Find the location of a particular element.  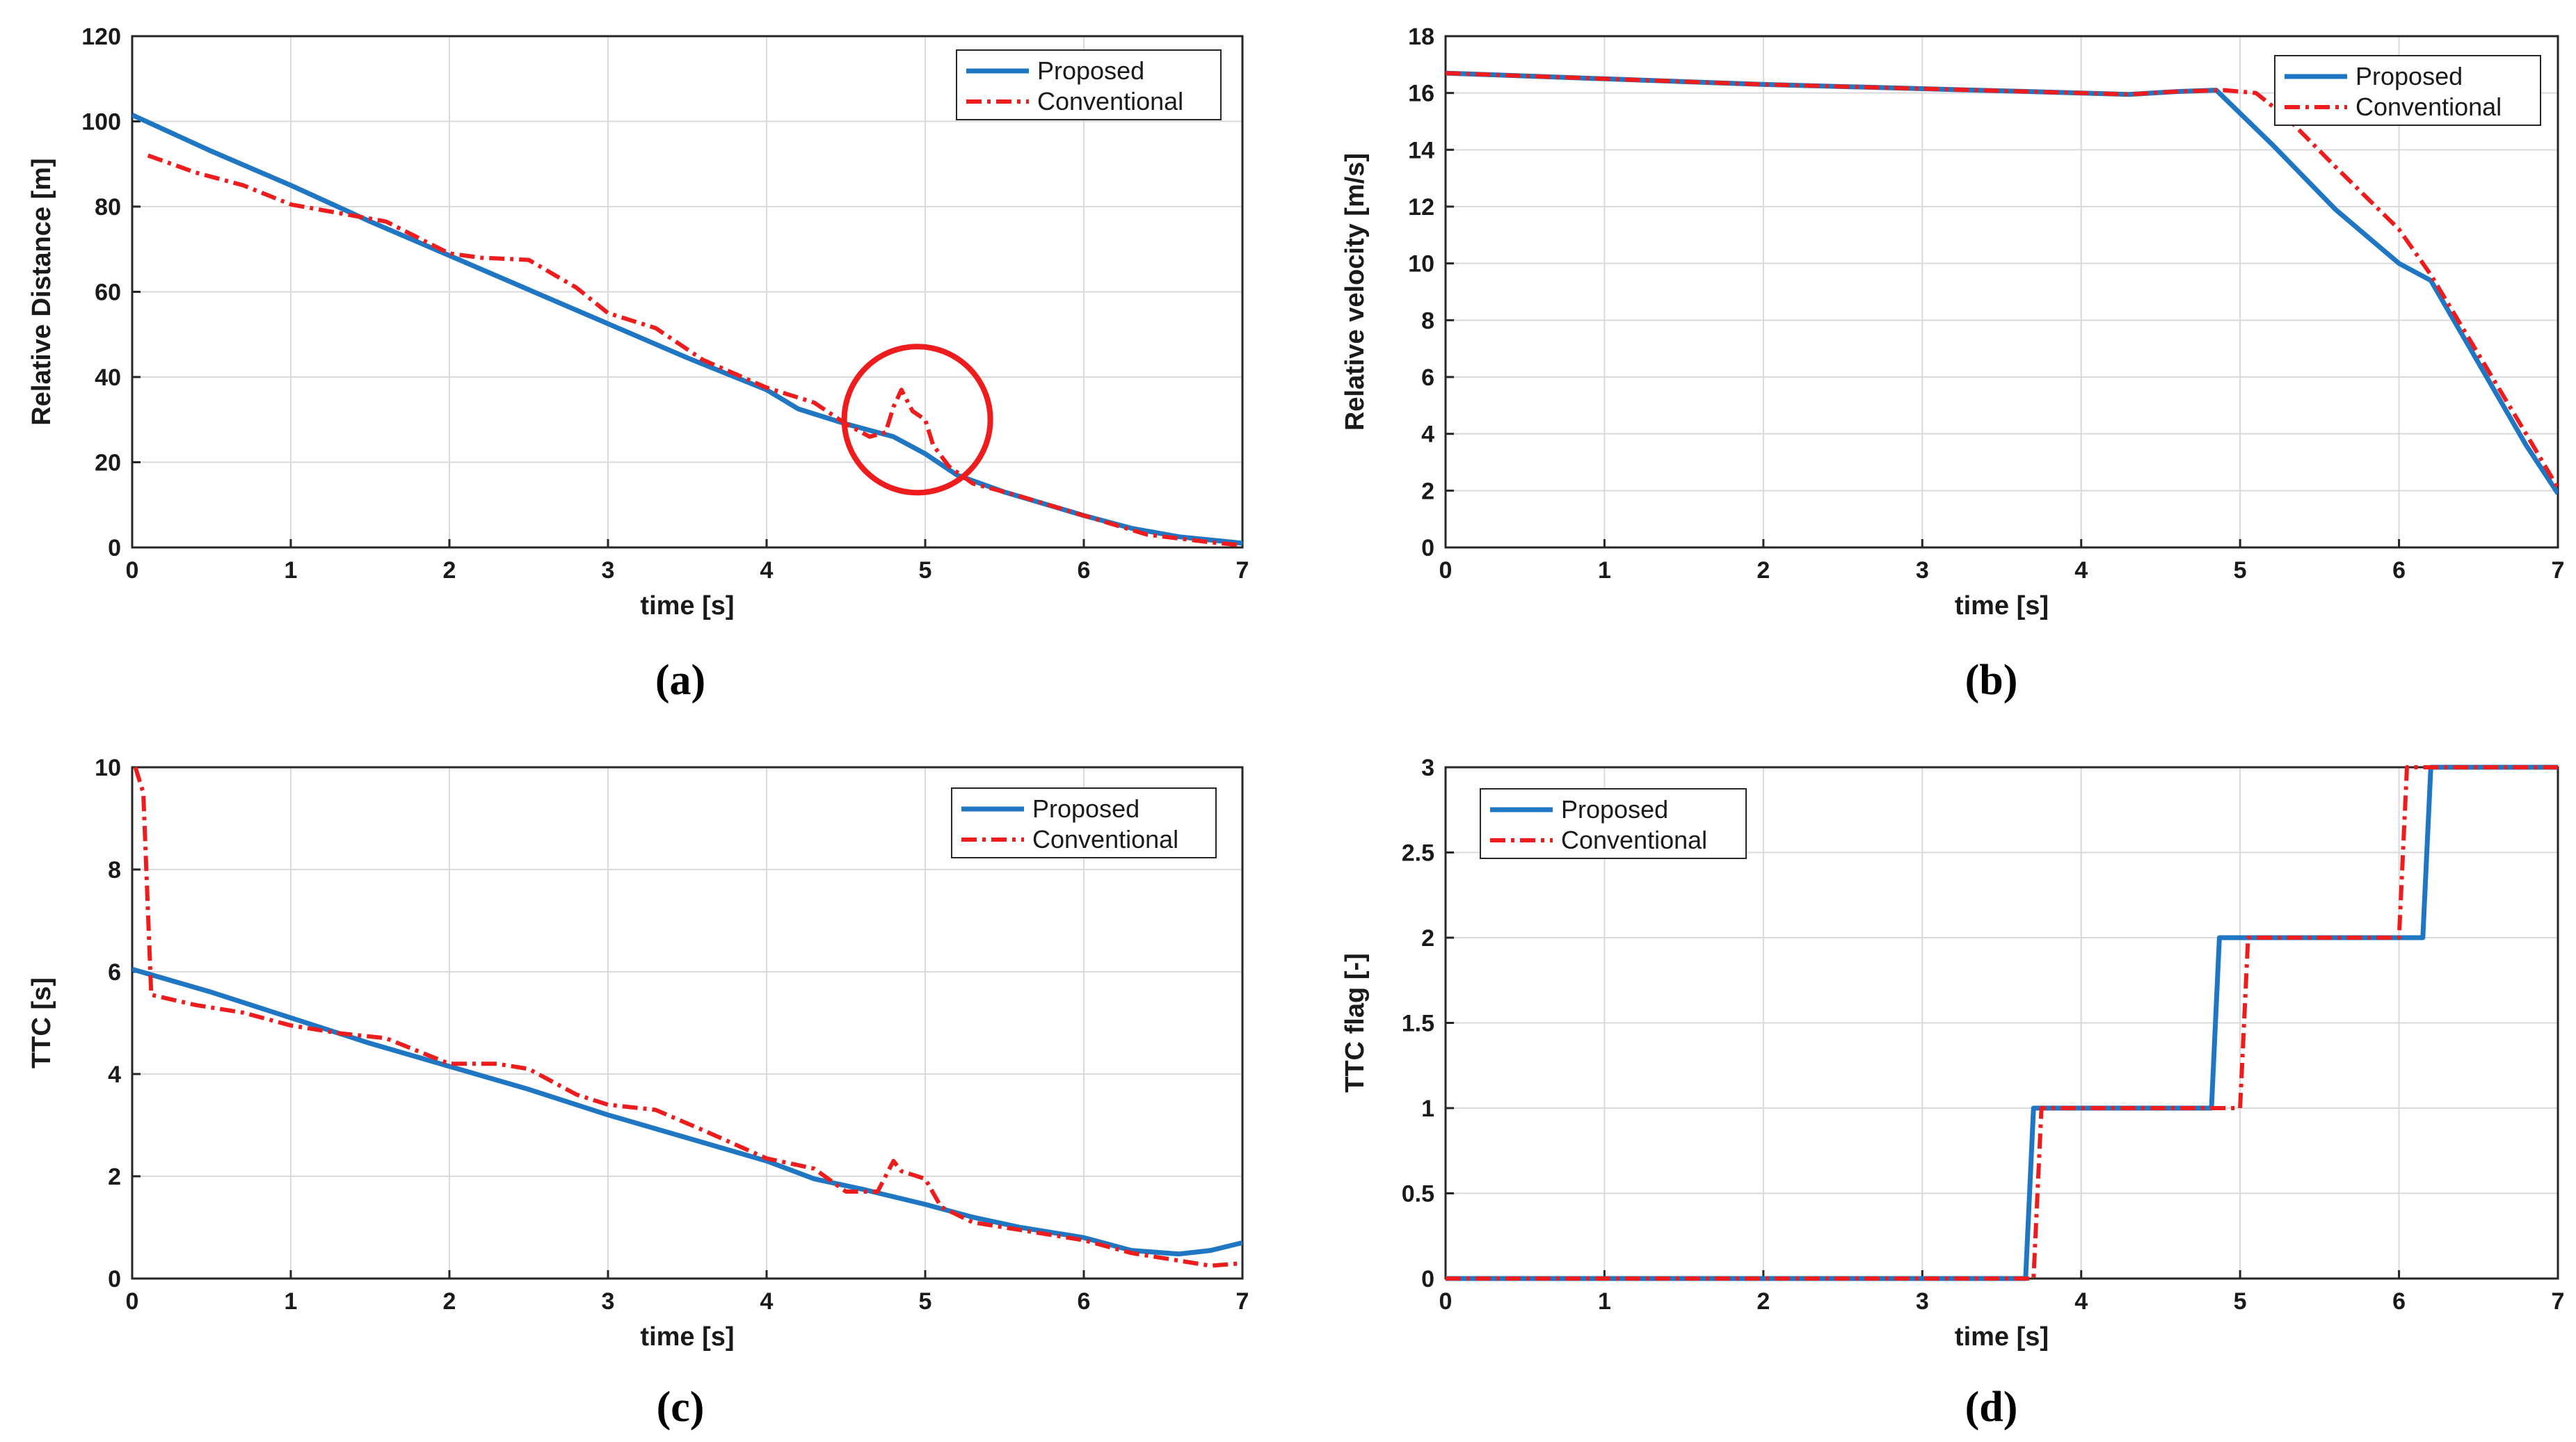

series-line-proposed is located at coordinates (687, 1111).